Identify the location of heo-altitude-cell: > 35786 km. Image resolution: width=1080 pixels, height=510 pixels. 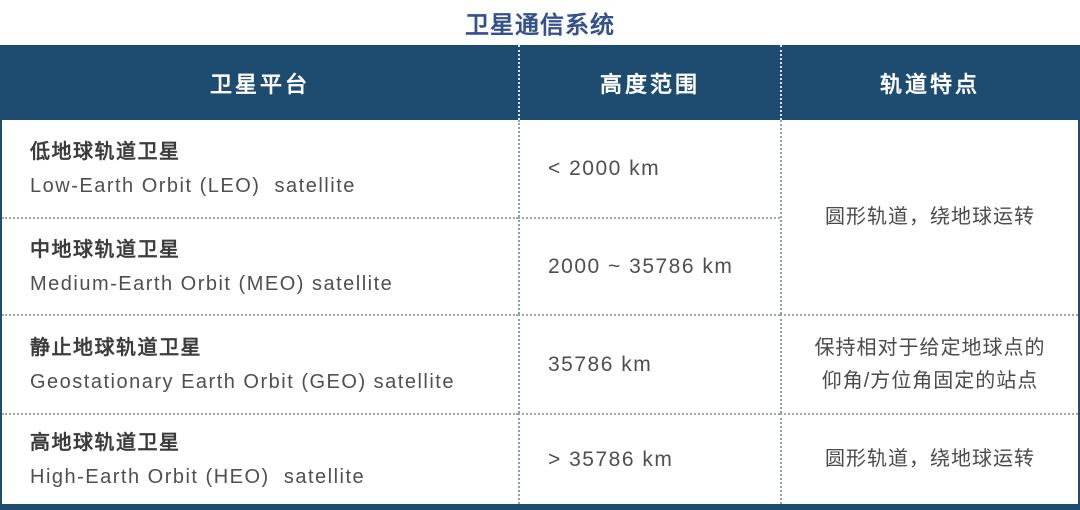
(649, 458).